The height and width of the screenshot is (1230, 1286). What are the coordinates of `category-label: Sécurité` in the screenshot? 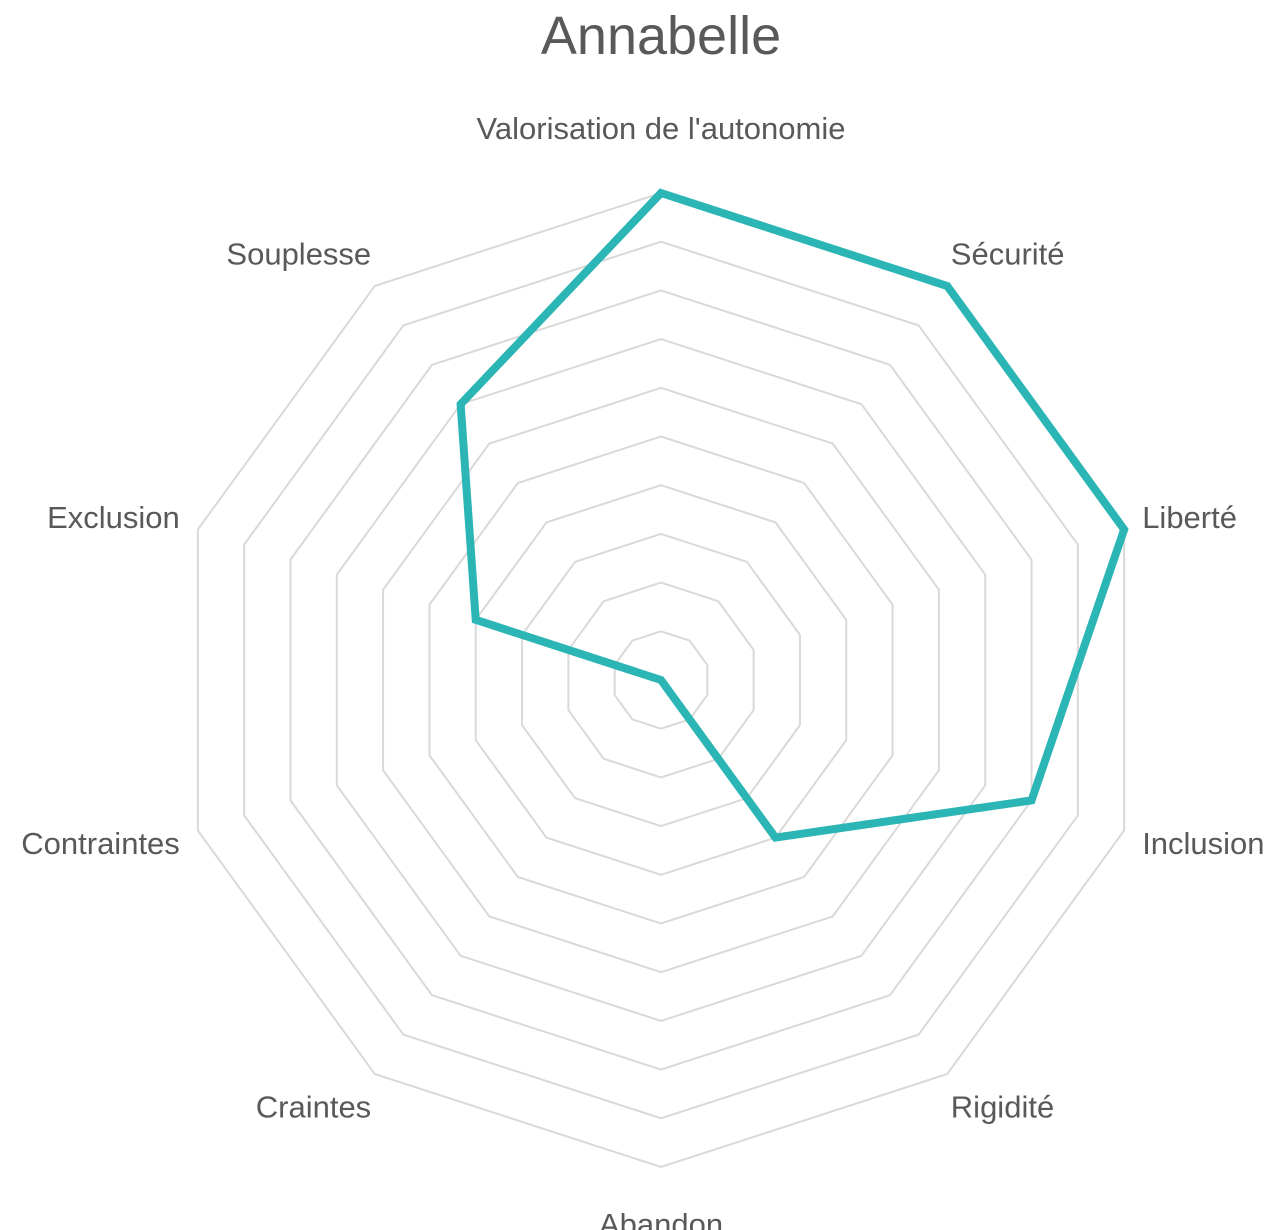 It's located at (1008, 254).